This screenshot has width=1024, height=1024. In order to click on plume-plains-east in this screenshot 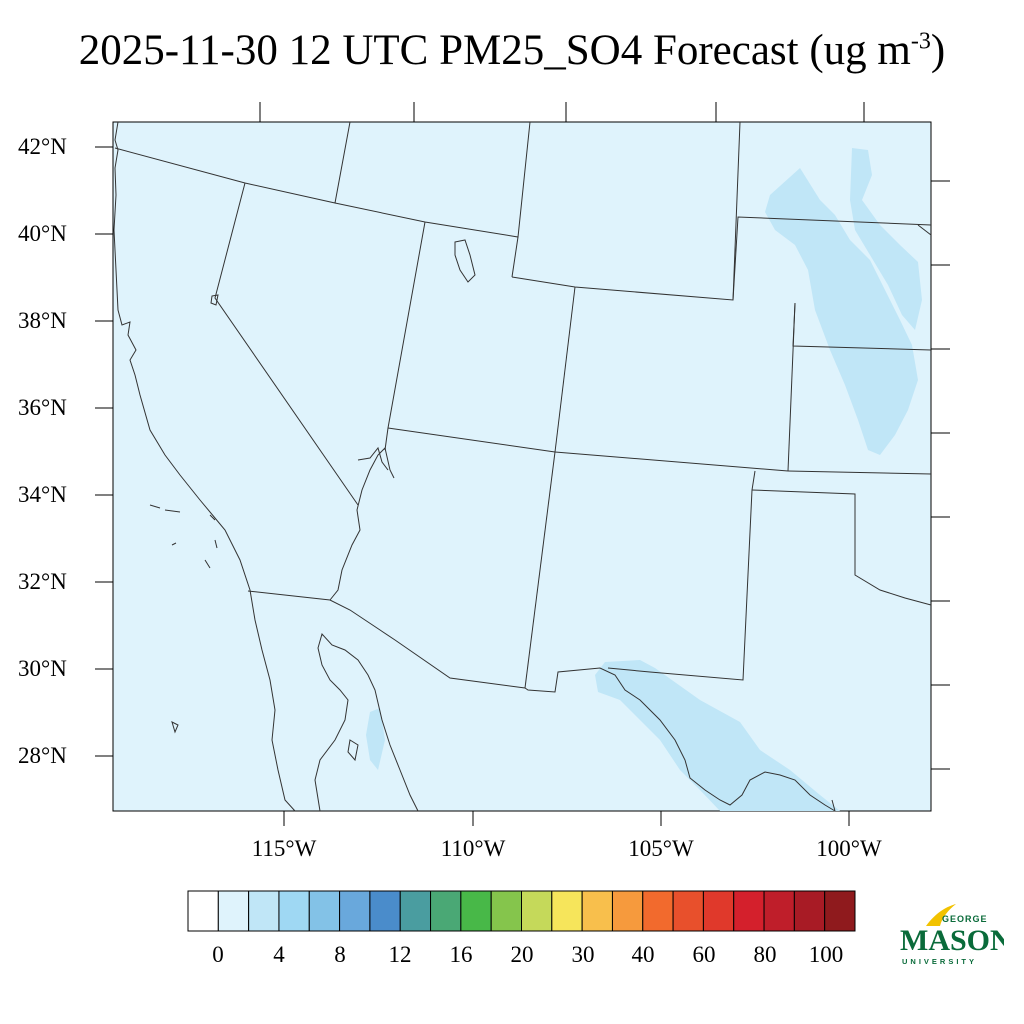, I will do `click(886, 239)`.